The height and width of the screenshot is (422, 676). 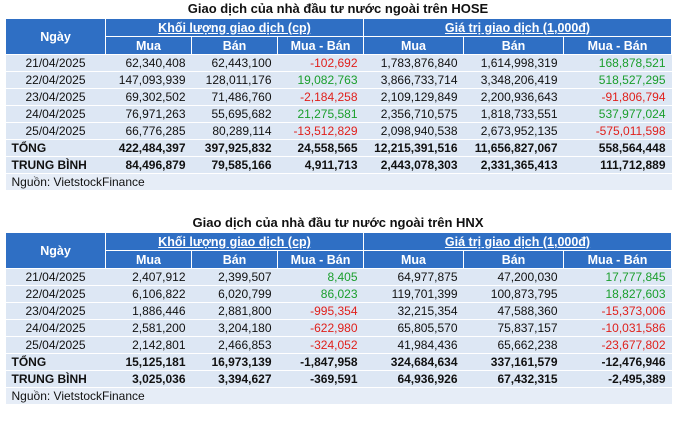 What do you see at coordinates (617, 277) in the screenshot?
I see `cell: 17,777,845` at bounding box center [617, 277].